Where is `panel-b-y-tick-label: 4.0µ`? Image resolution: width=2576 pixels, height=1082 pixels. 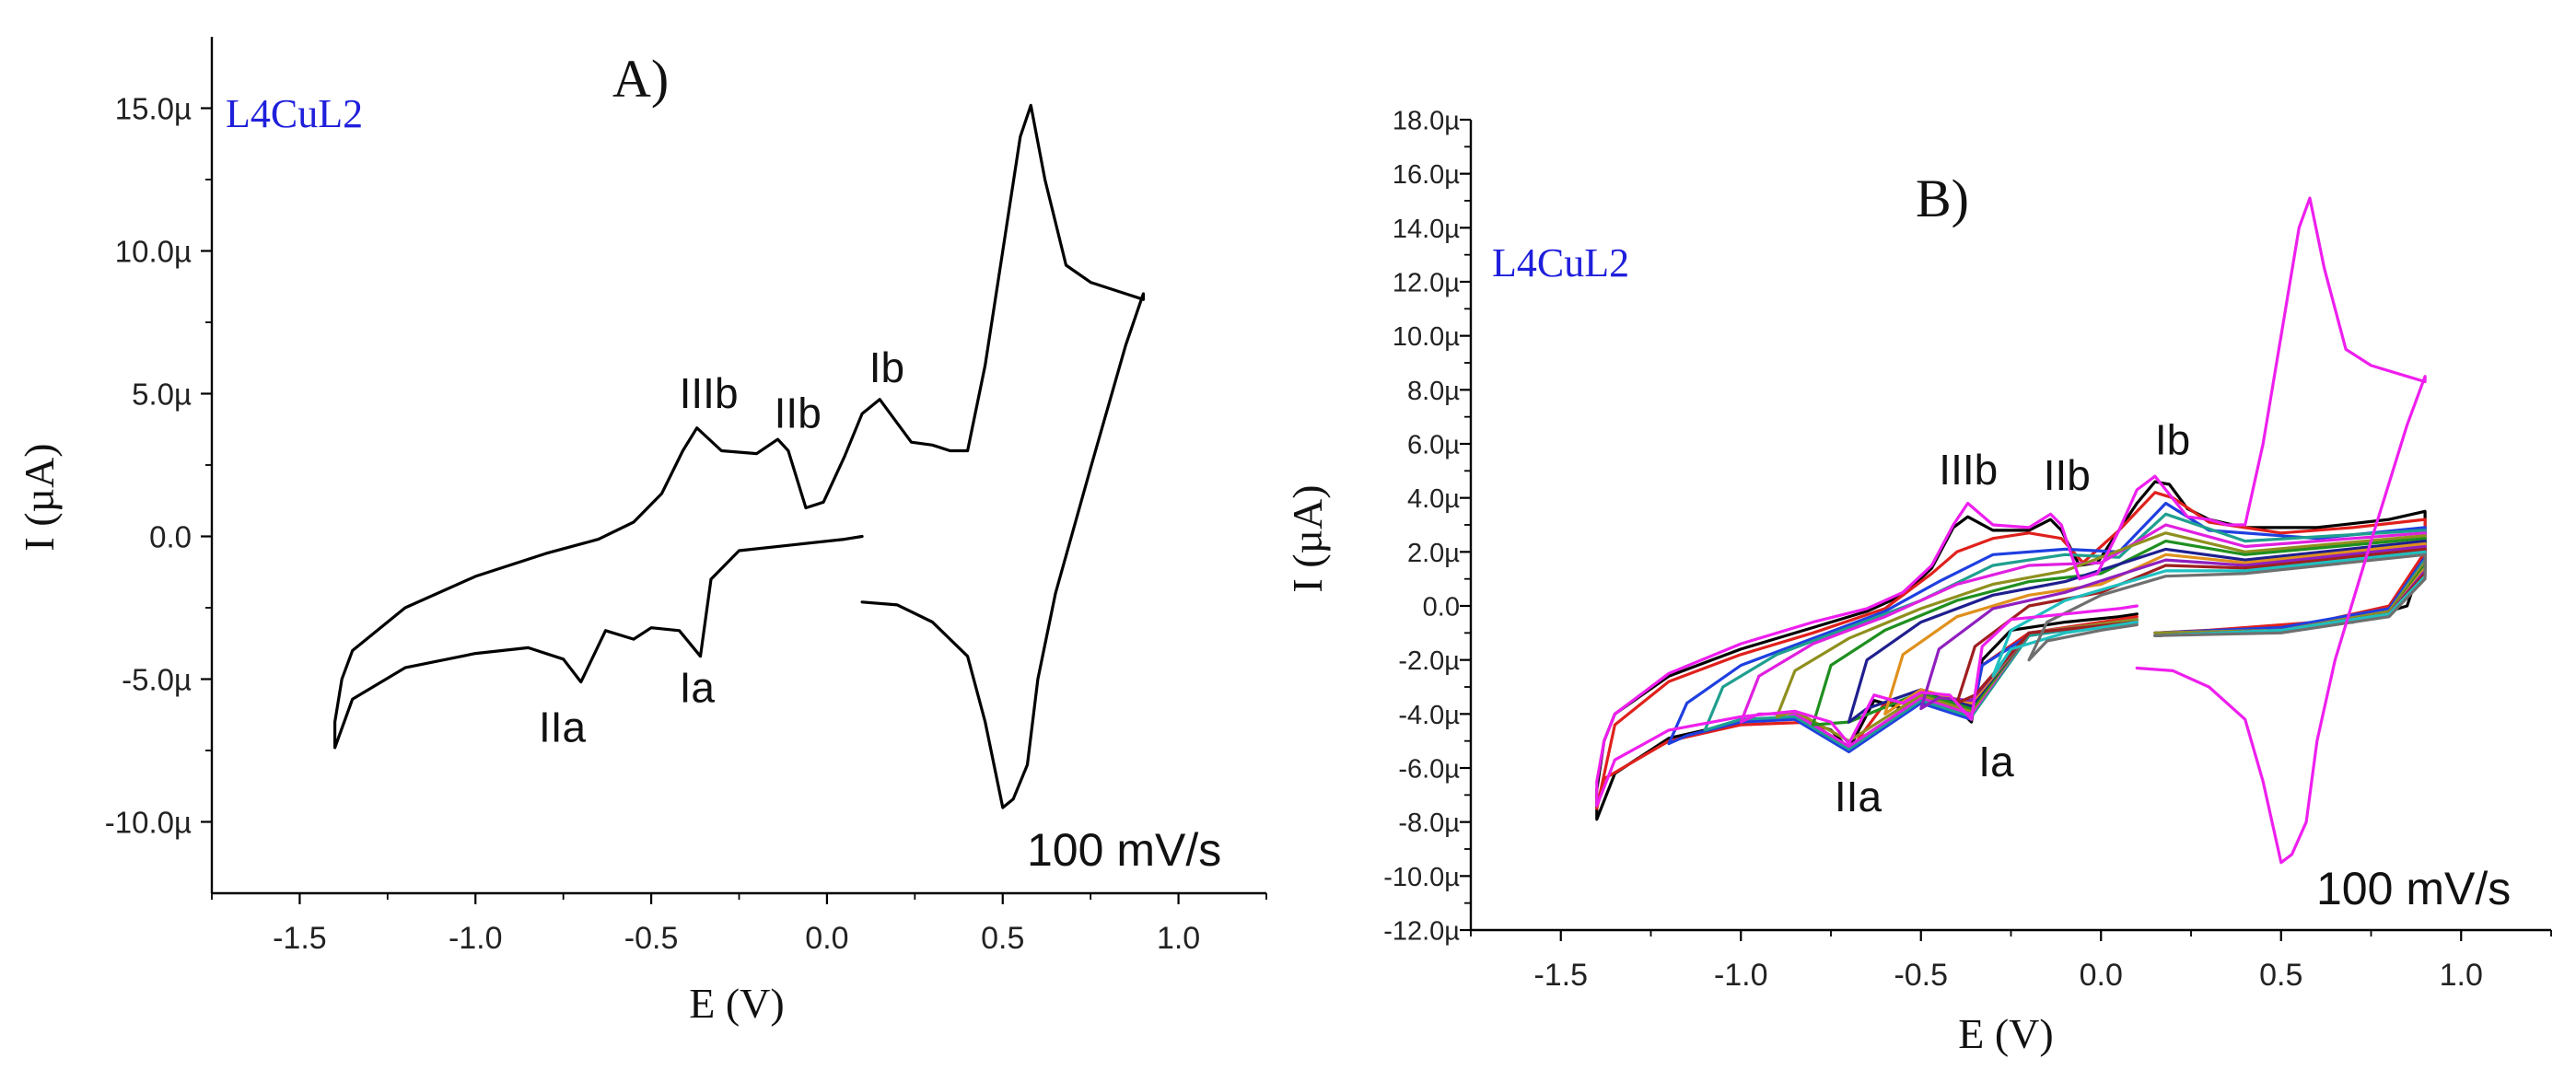
panel-b-y-tick-label: 4.0µ is located at coordinates (1433, 499).